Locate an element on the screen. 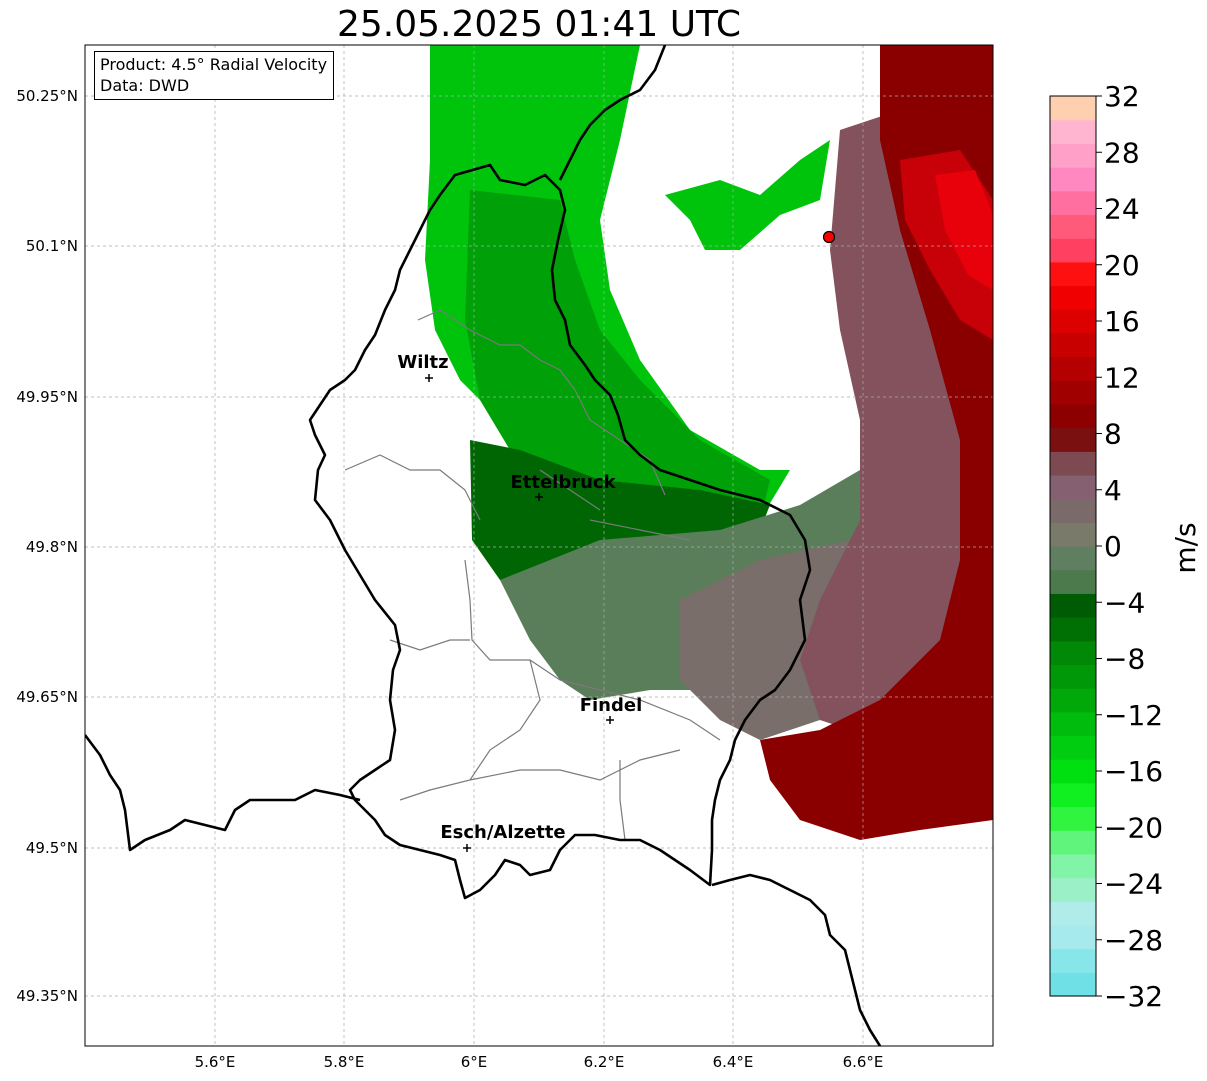 The image size is (1207, 1081). colorbar-tick-label: 4 is located at coordinates (1113, 490).